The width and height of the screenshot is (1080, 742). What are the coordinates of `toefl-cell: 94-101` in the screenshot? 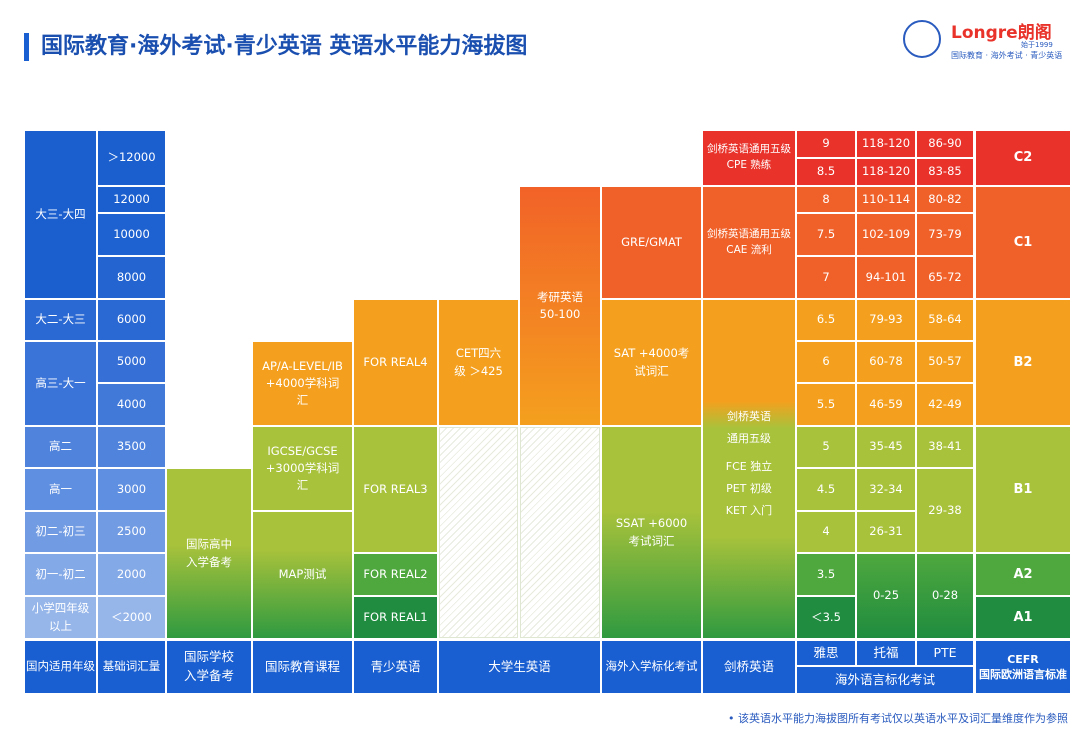 It's located at (886, 277).